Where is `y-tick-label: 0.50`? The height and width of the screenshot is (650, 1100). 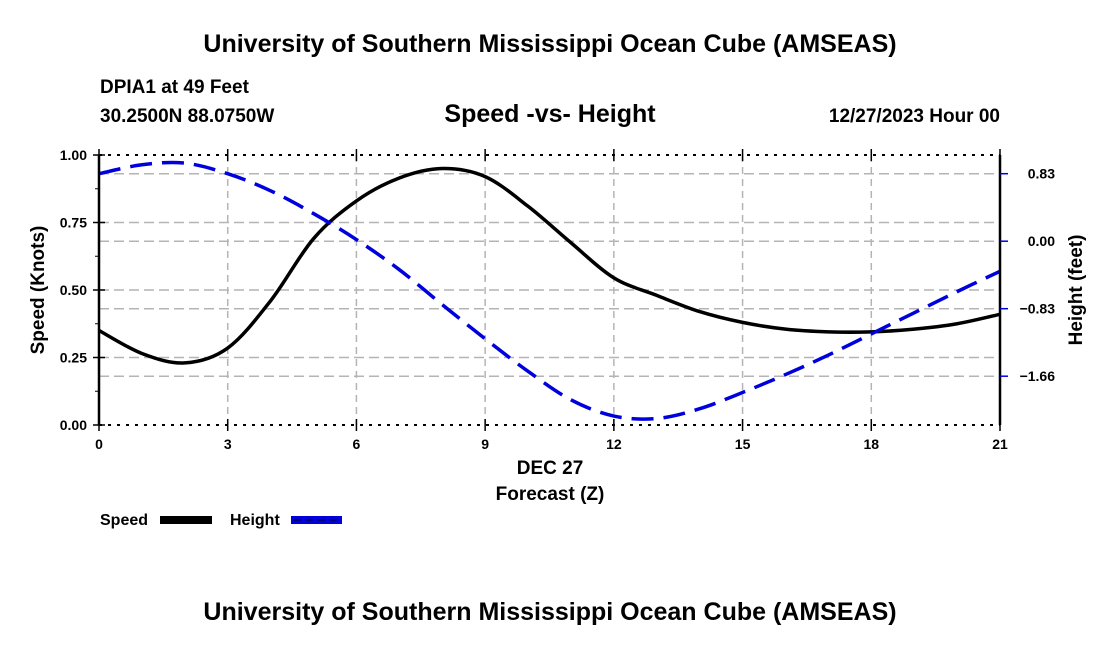
y-tick-label: 0.50 is located at coordinates (73, 290).